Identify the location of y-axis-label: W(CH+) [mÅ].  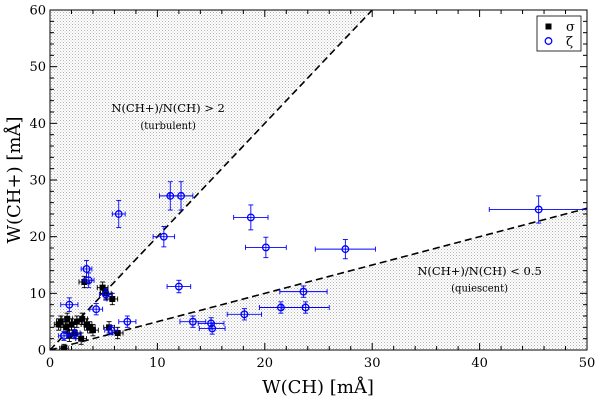
(14, 180).